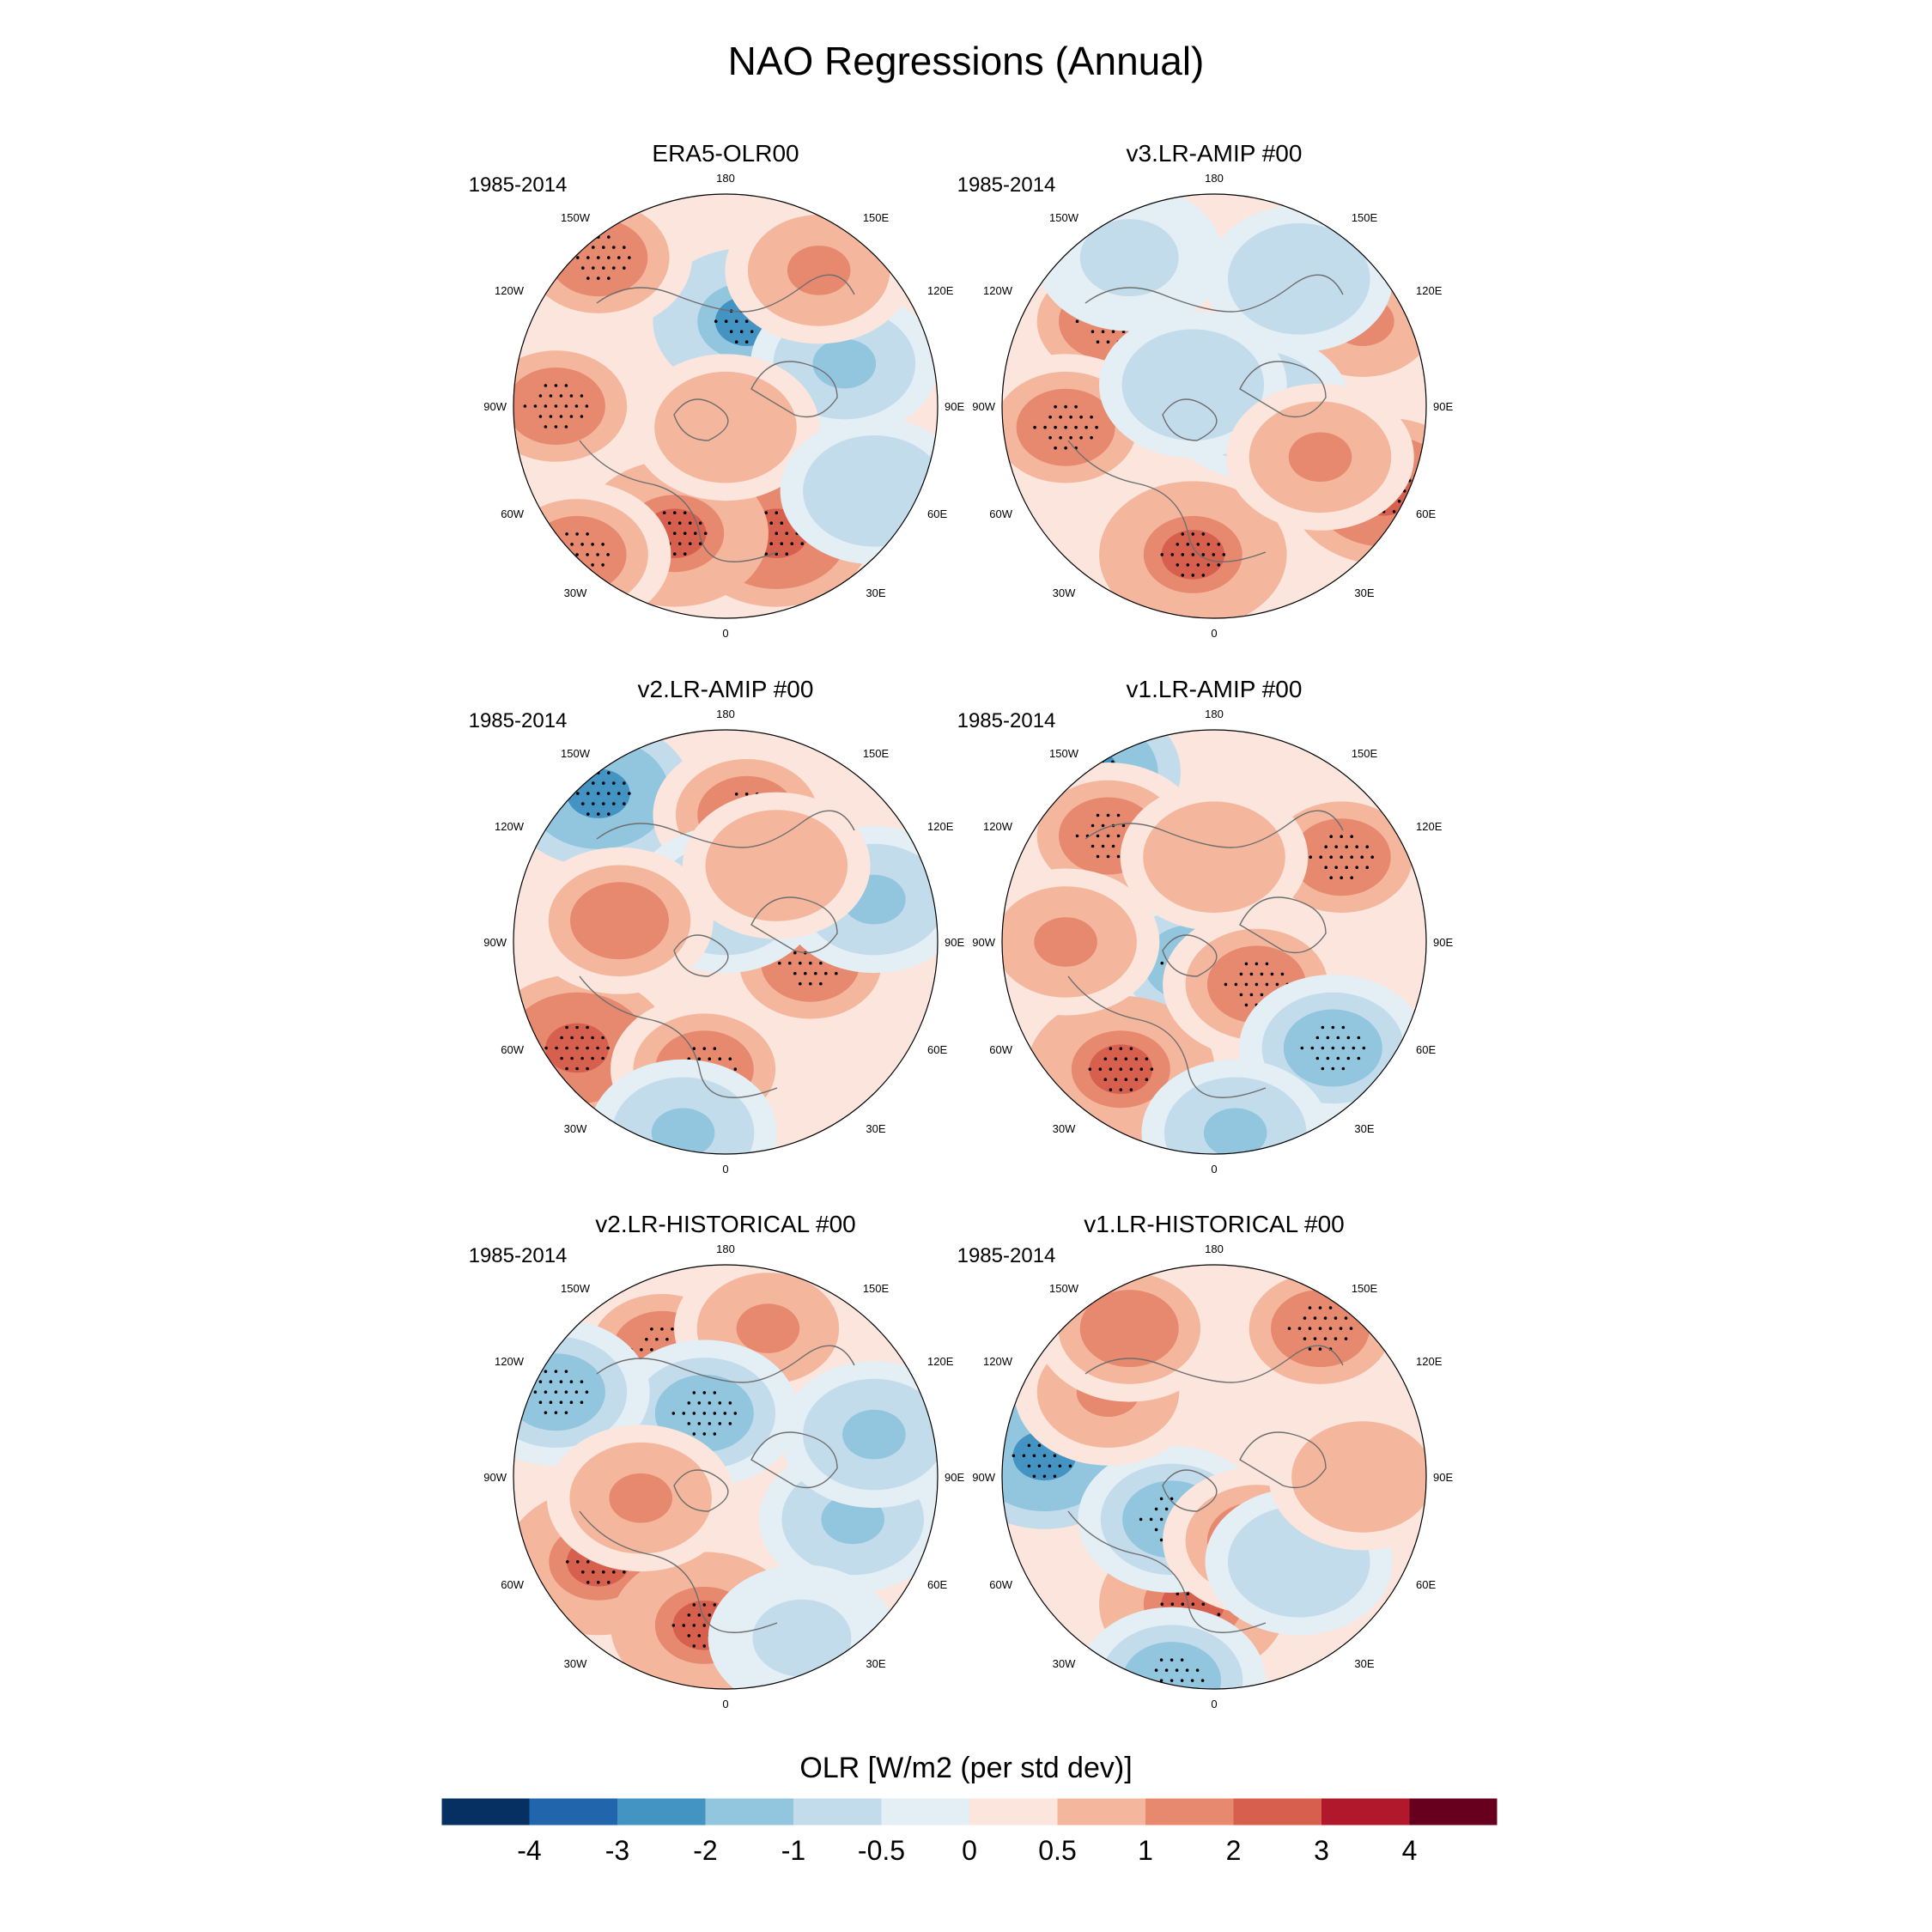 The image size is (1932, 1932). I want to click on anomaly-contour, so click(1299, 279).